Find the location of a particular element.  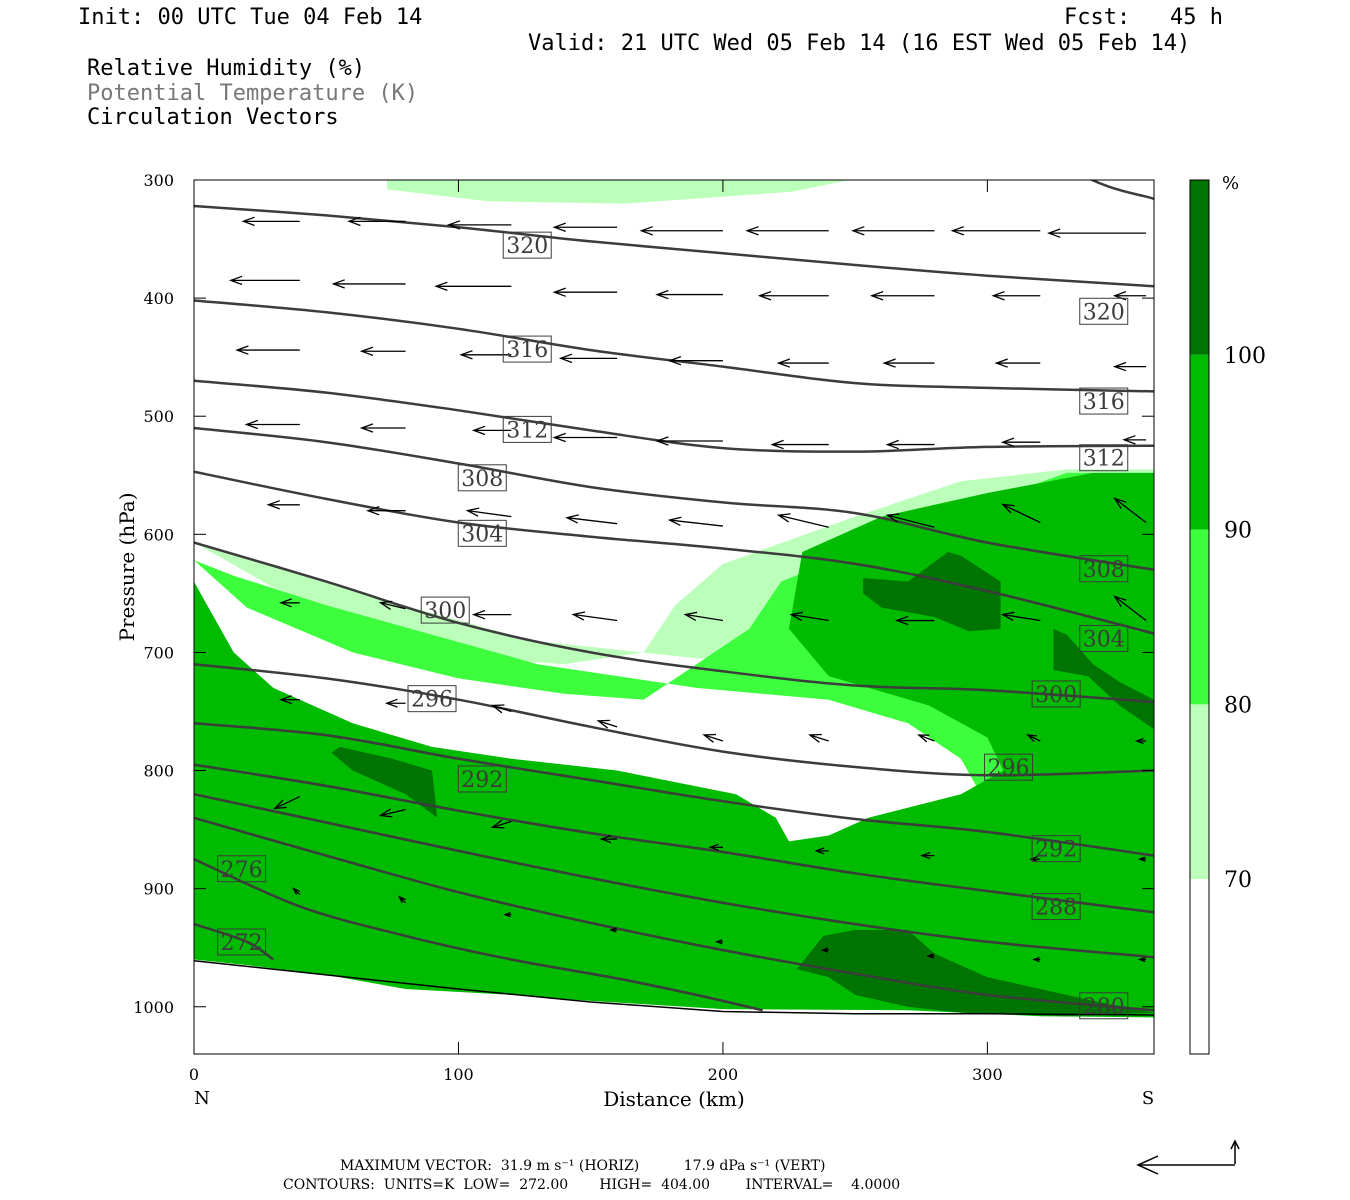

theta-label-text: 300 is located at coordinates (1056, 695).